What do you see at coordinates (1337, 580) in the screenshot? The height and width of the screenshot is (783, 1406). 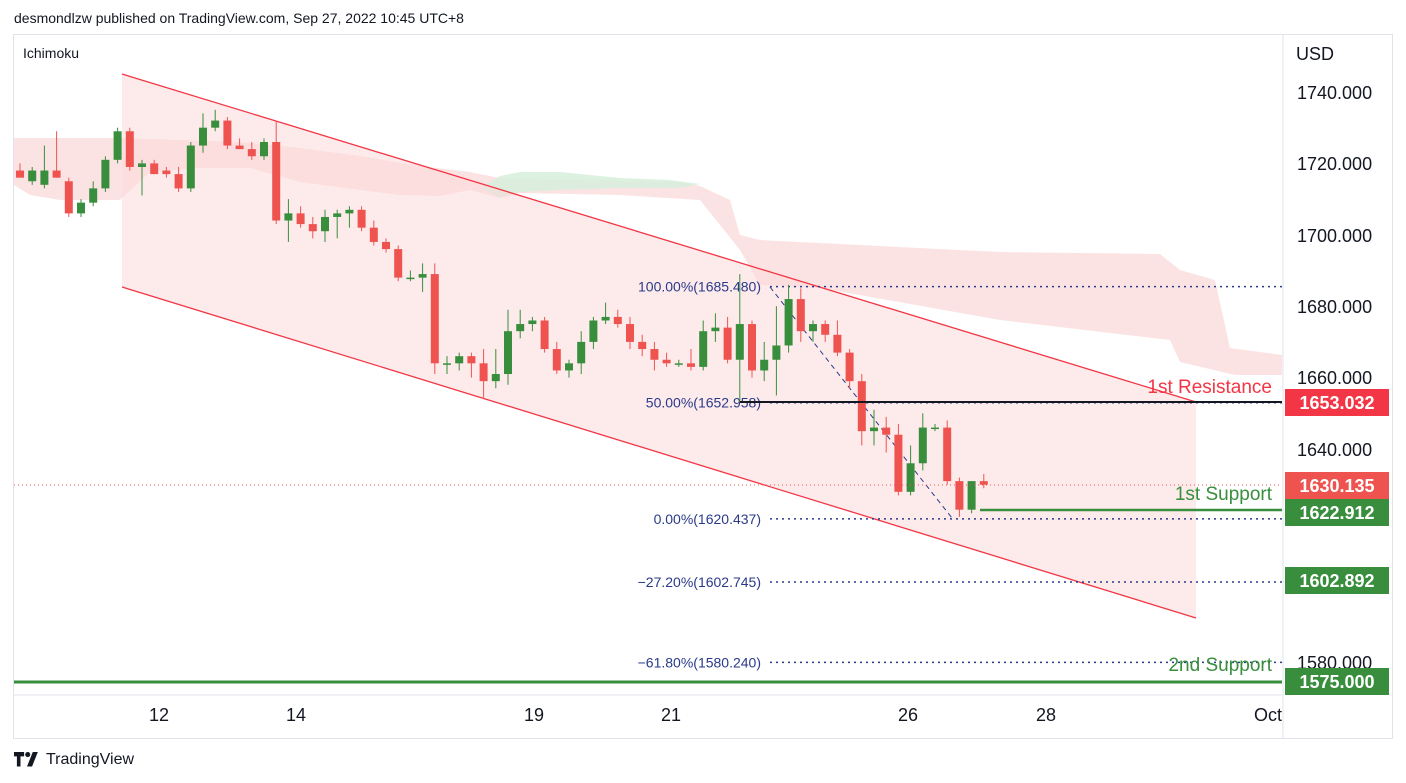 I see `price-tag-support-extra: 1602.892` at bounding box center [1337, 580].